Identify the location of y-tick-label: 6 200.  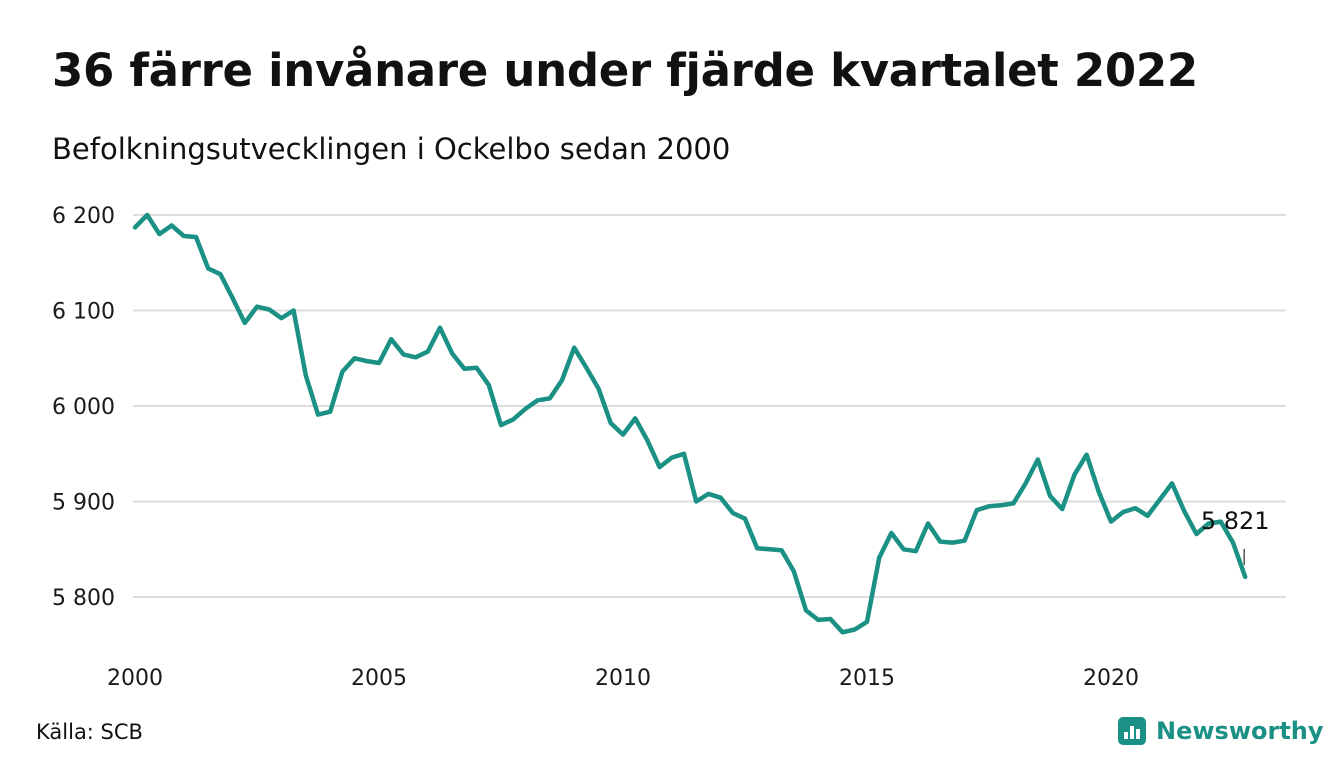
(83, 216).